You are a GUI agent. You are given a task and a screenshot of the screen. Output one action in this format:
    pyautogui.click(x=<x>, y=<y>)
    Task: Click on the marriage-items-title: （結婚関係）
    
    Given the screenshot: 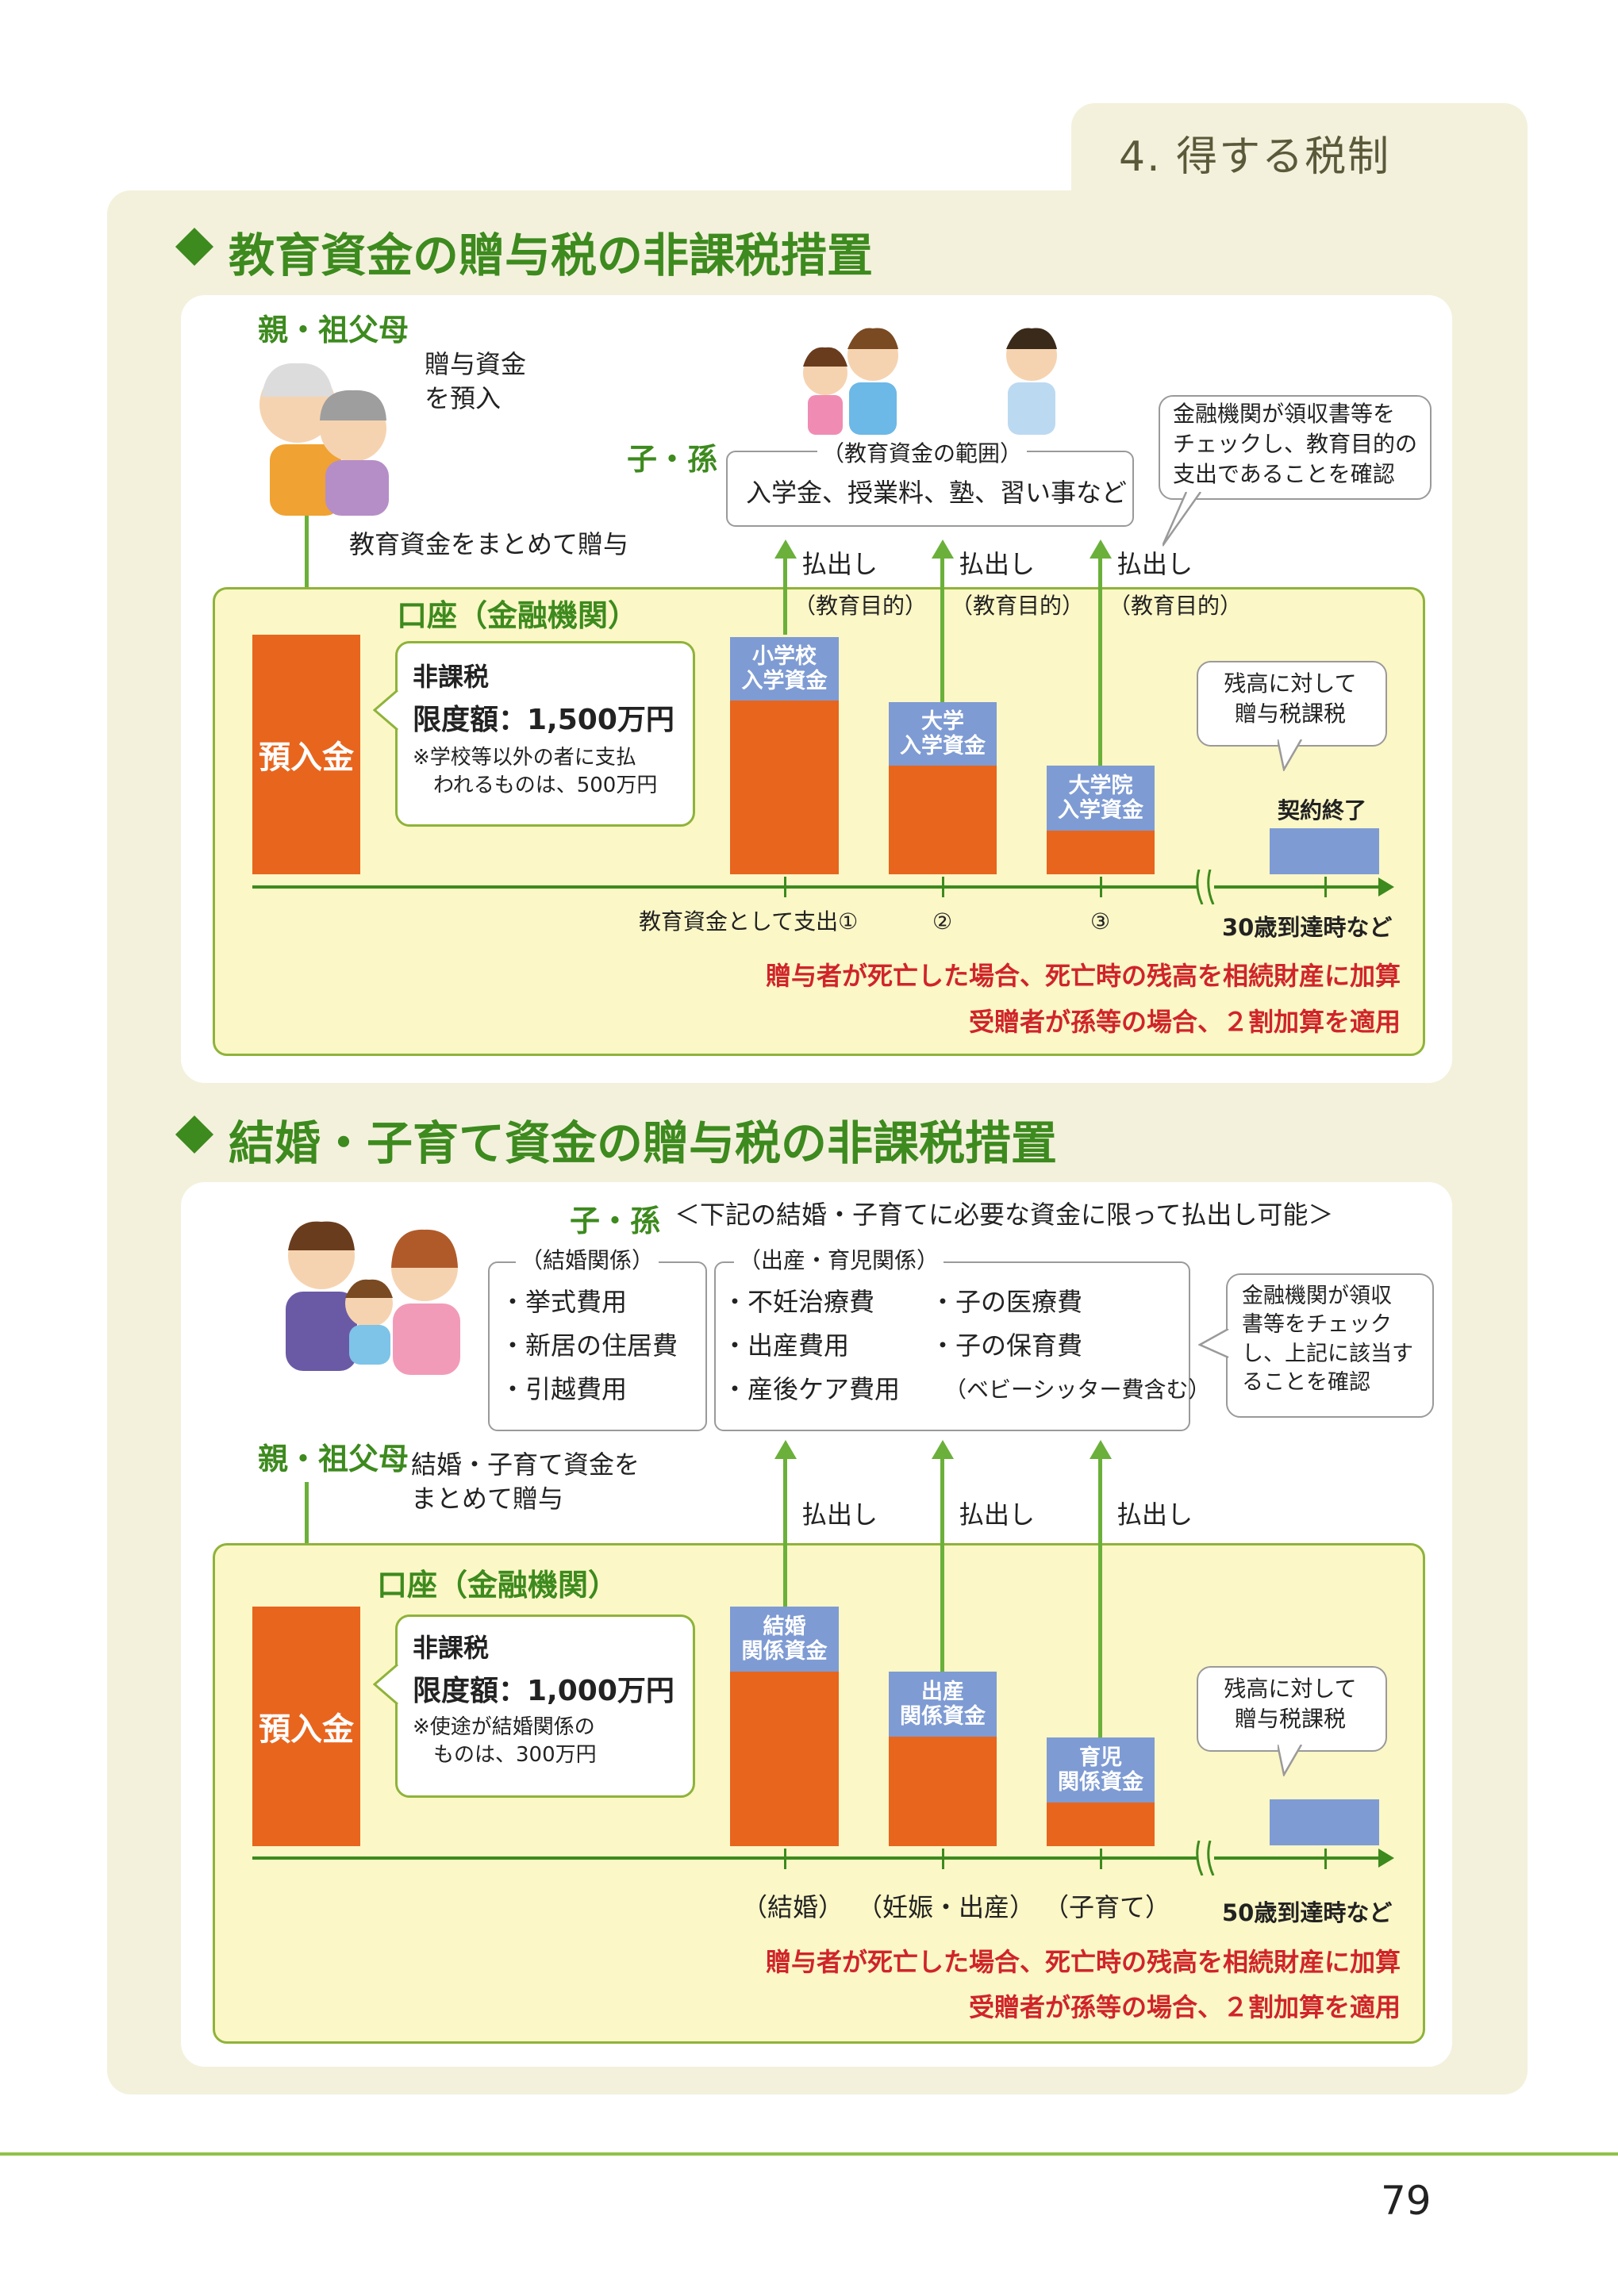 What is the action you would take?
    pyautogui.click(x=587, y=1261)
    